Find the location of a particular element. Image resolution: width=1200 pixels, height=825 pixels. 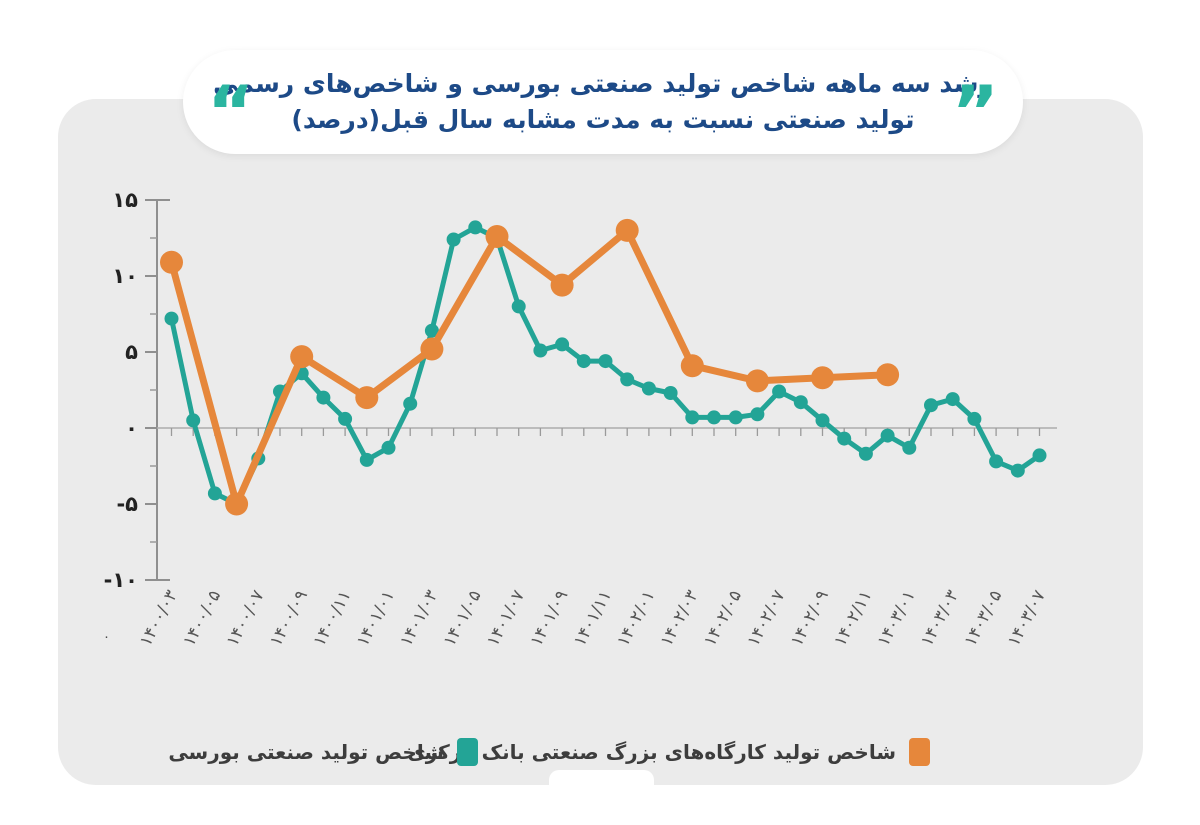

x-tick-label: ۱۴۰۰/۰۳ is located at coordinates (159, 618).